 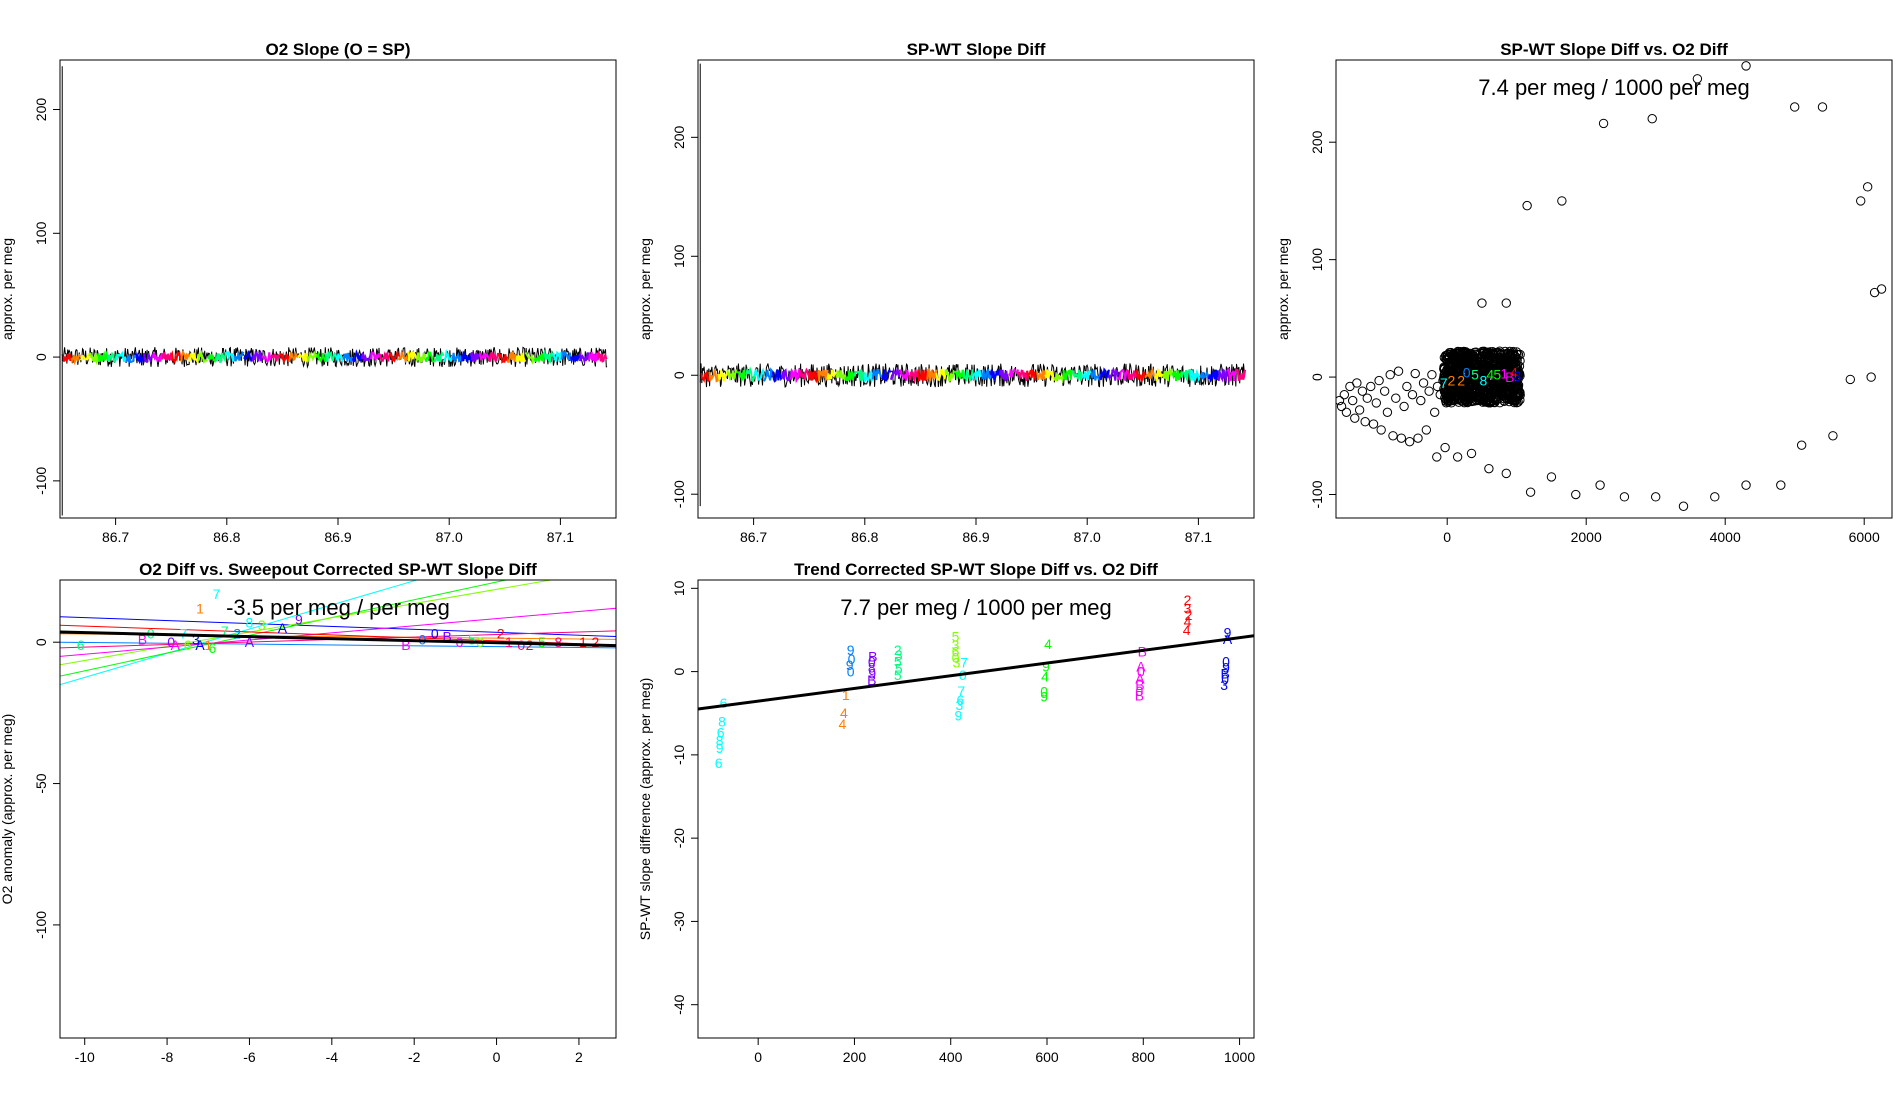 What do you see at coordinates (645, 809) in the screenshot?
I see `y-axis-label: SP-WT slope difference (approx. per meg)` at bounding box center [645, 809].